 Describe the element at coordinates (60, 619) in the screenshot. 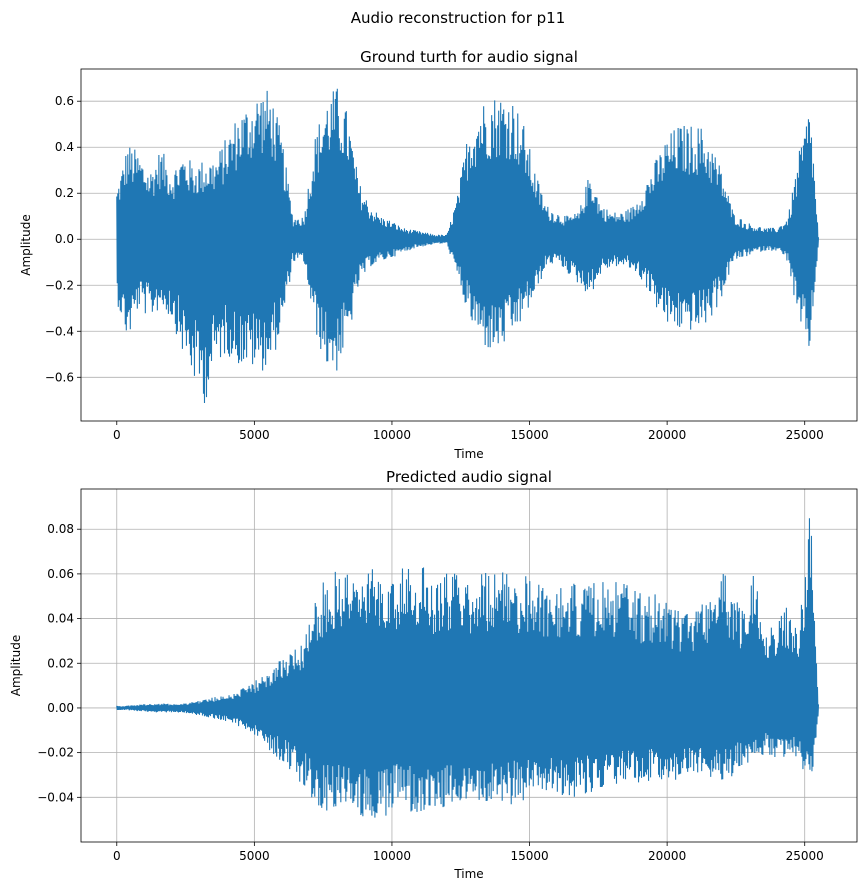

I see `y-tick-label: 0.04` at that location.